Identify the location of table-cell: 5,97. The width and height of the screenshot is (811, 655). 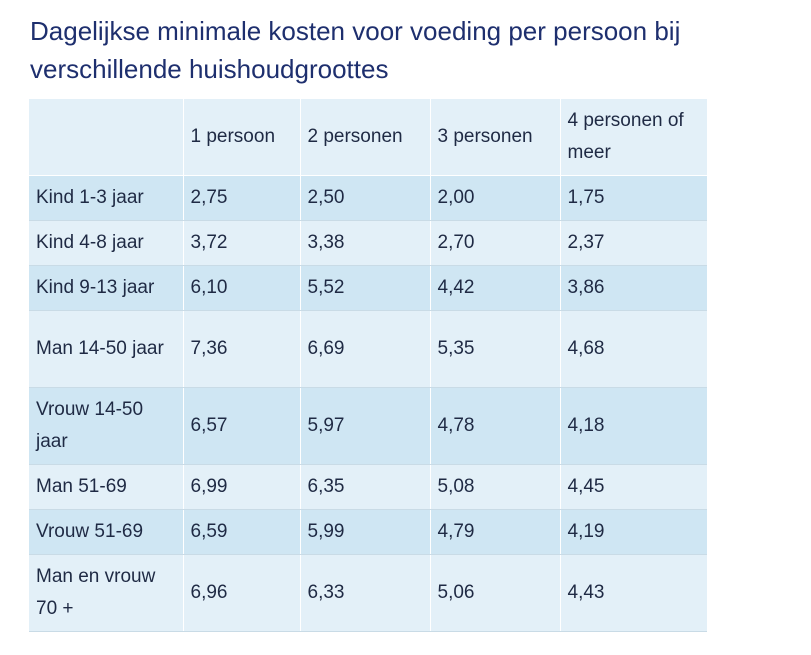
(364, 426).